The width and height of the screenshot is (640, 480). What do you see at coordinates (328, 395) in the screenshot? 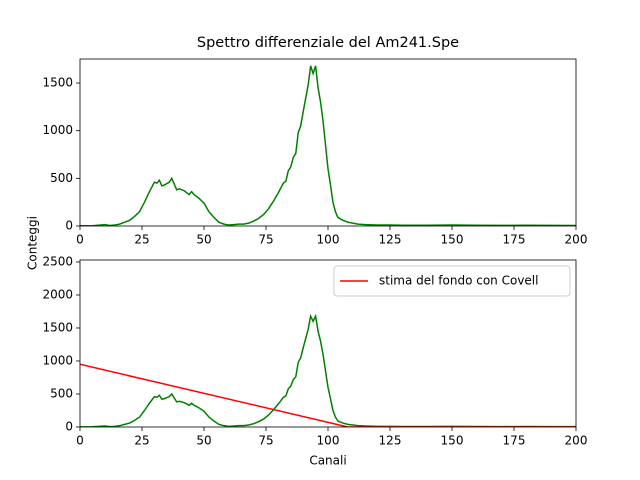
I see `data-line` at bounding box center [328, 395].